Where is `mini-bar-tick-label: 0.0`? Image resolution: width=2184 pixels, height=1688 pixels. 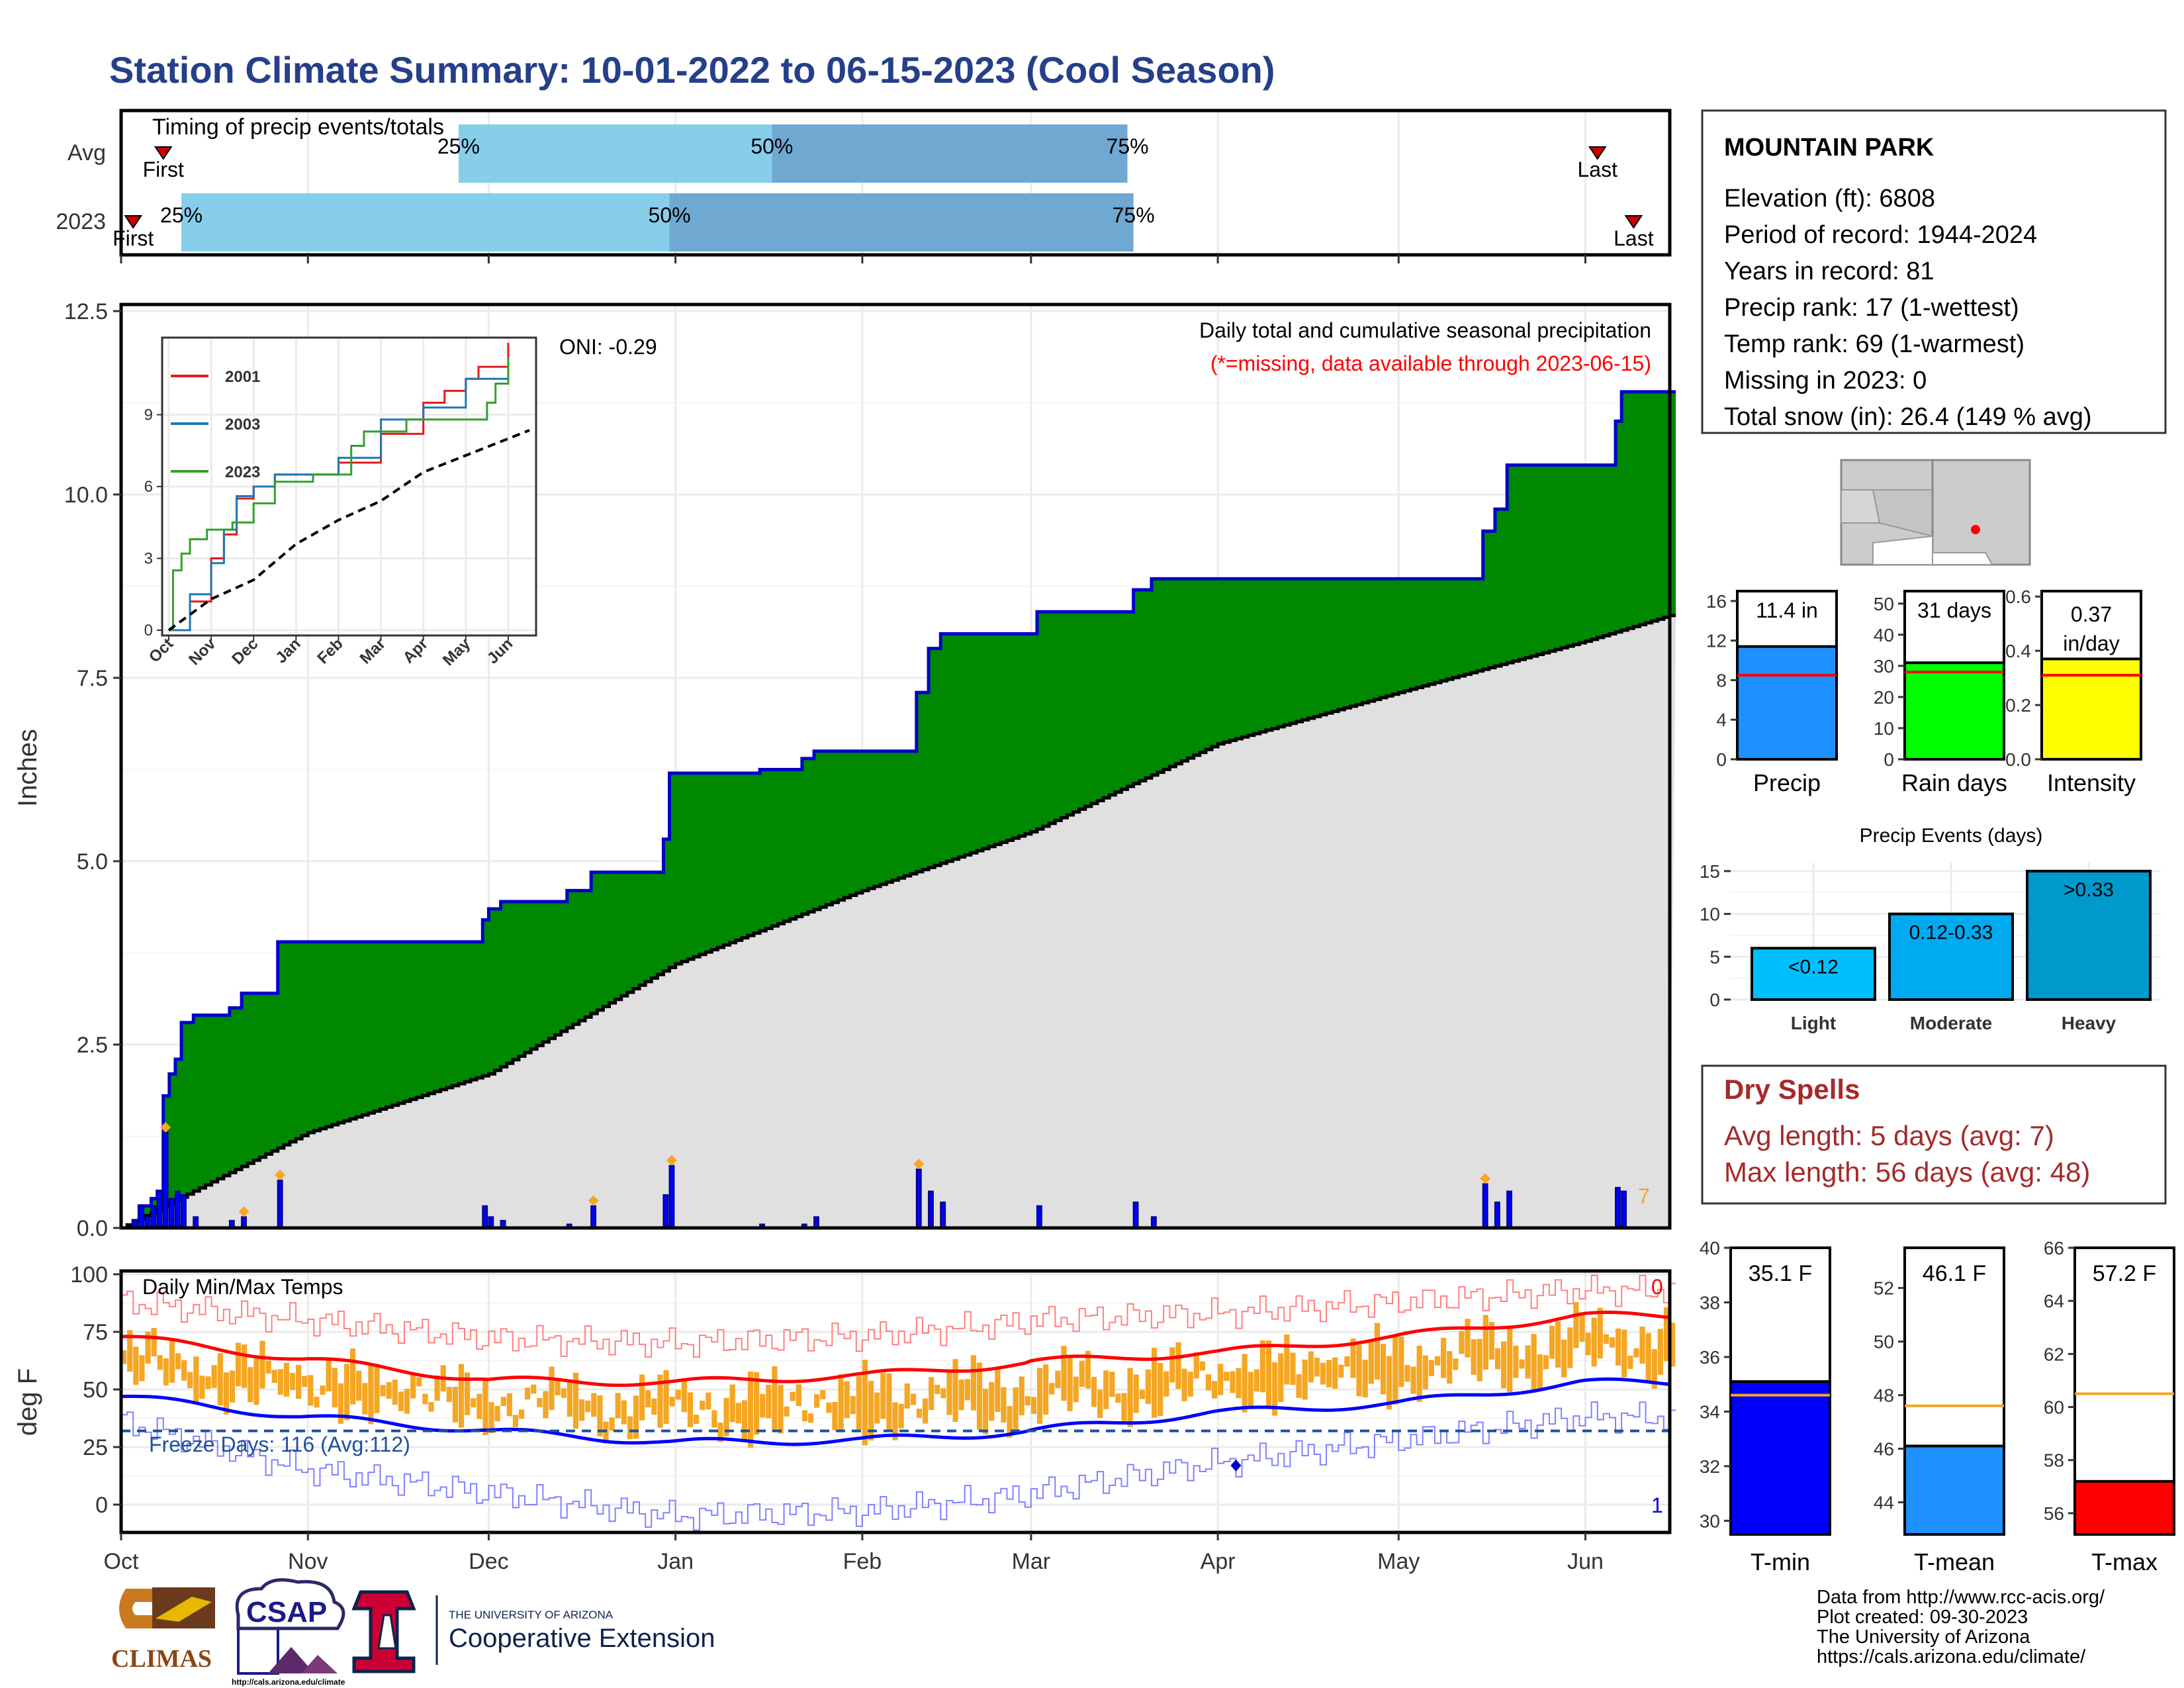 mini-bar-tick-label: 0.0 is located at coordinates (2018, 759).